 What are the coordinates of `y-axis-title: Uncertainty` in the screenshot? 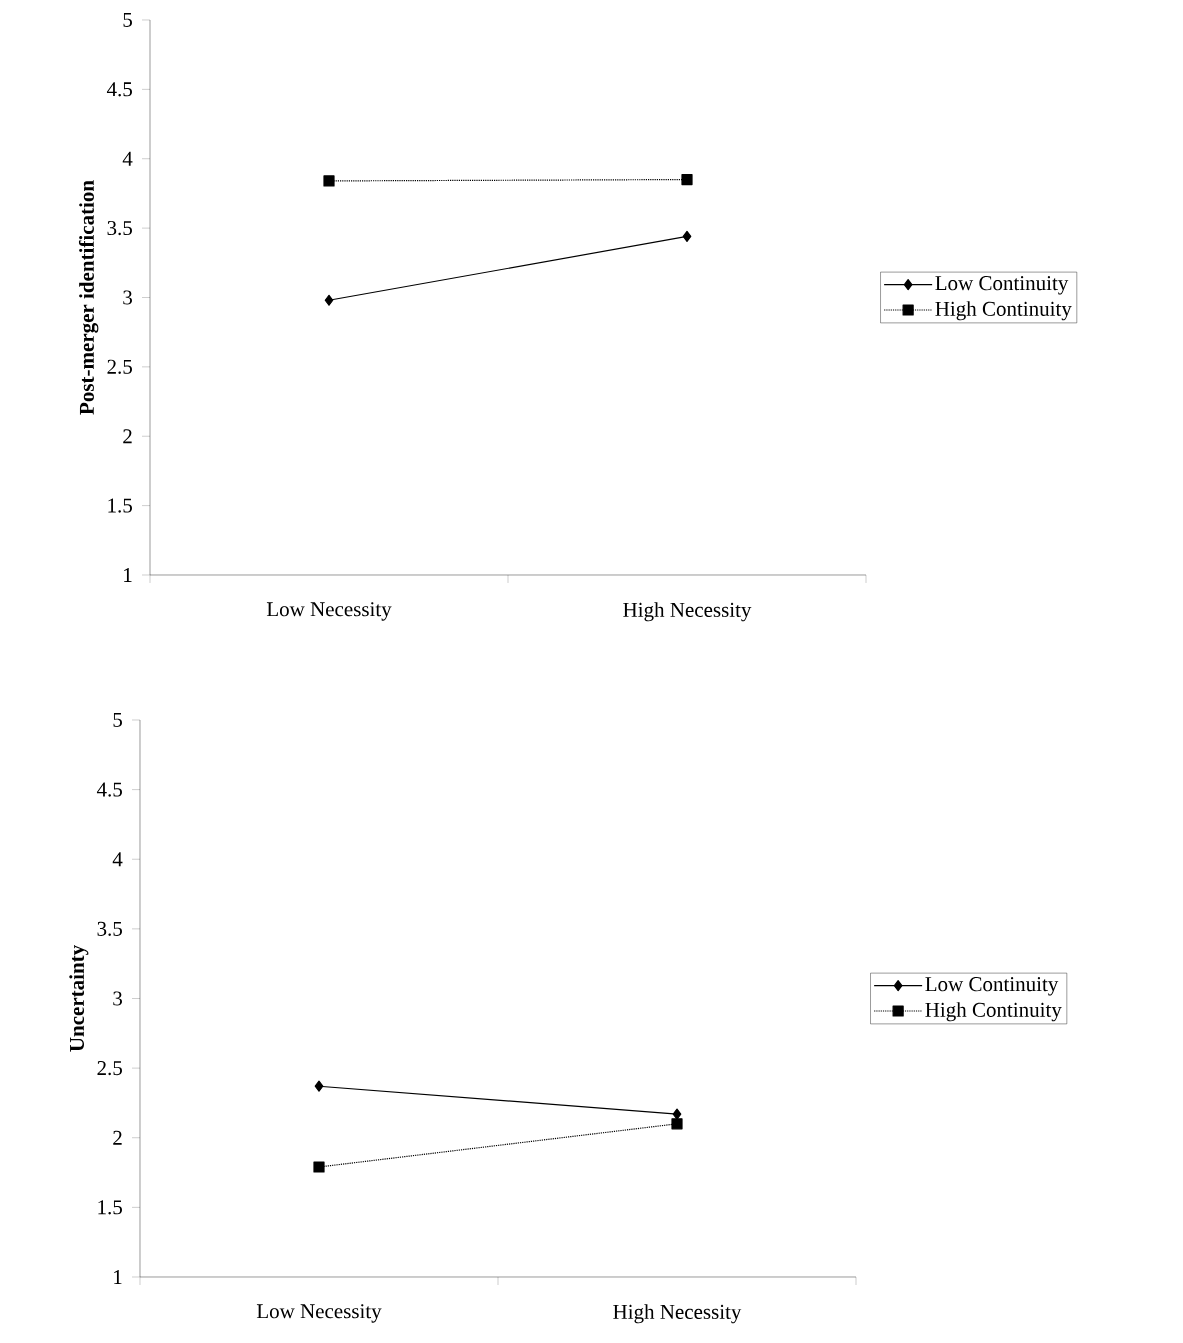 It's located at (79, 998).